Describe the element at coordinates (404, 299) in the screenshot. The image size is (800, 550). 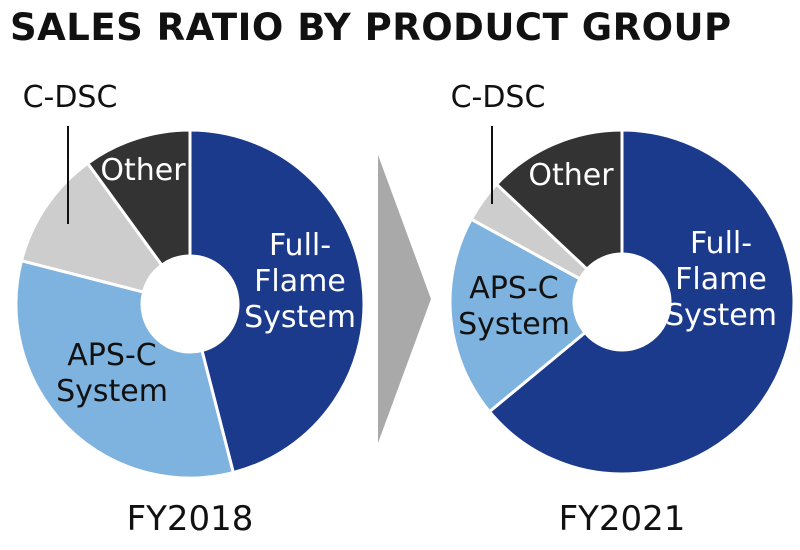
I see `transition-arrow` at that location.